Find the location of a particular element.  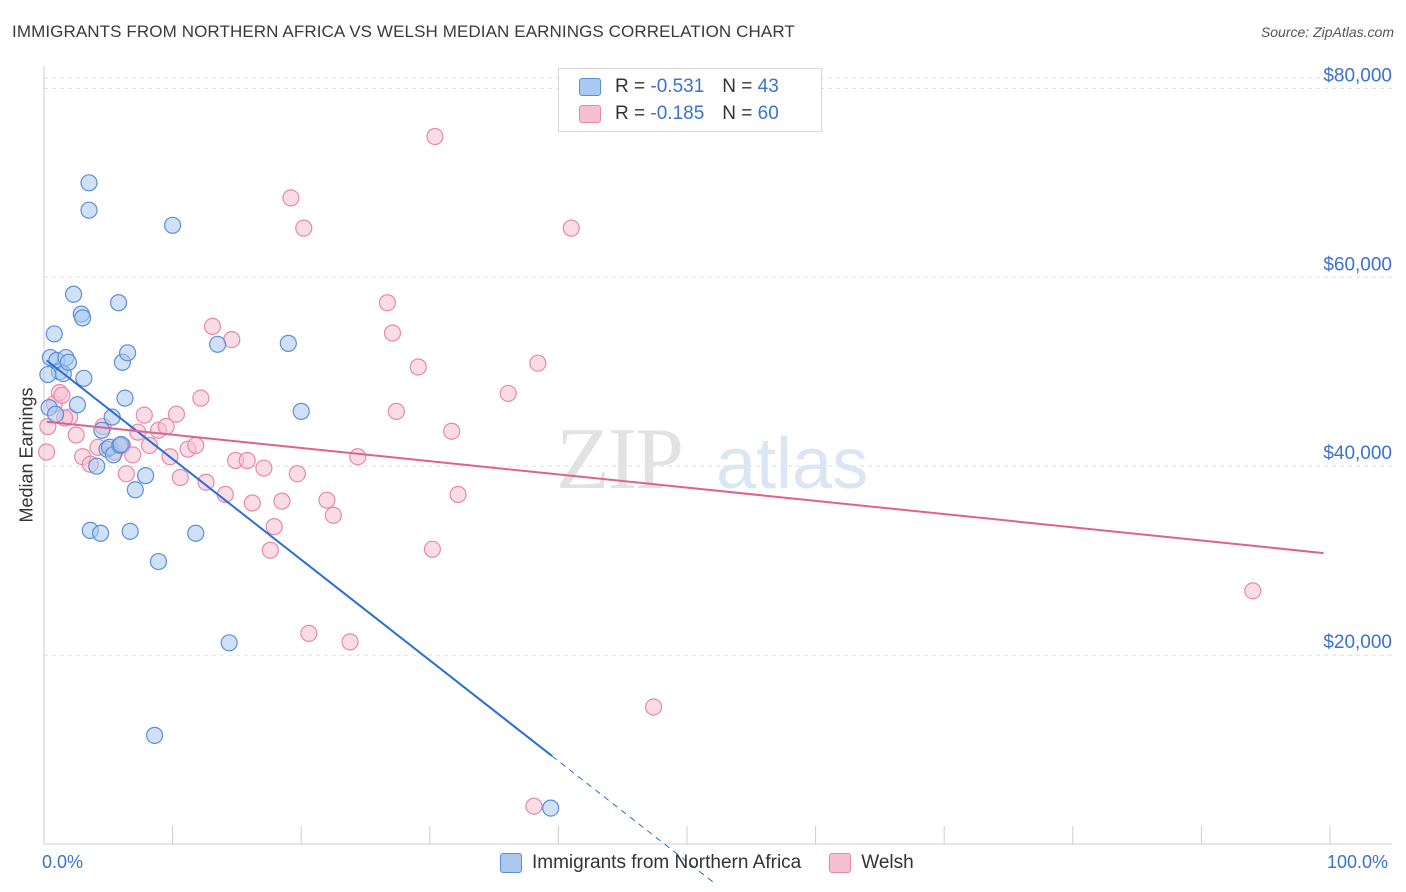

legend-item-immigrants: Immigrants from Northern Africa is located at coordinates (650, 863).